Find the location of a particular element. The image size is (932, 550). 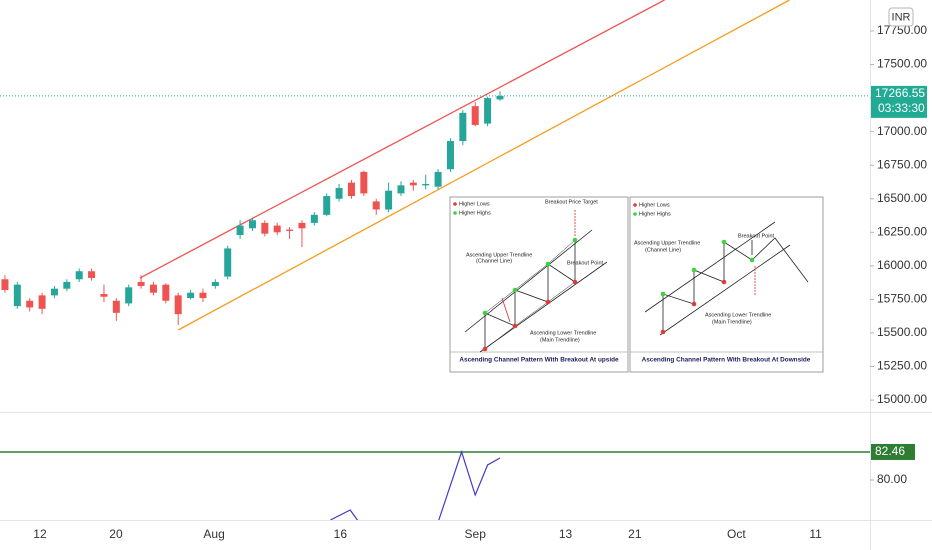

x-tick-label: Oct is located at coordinates (736, 534).